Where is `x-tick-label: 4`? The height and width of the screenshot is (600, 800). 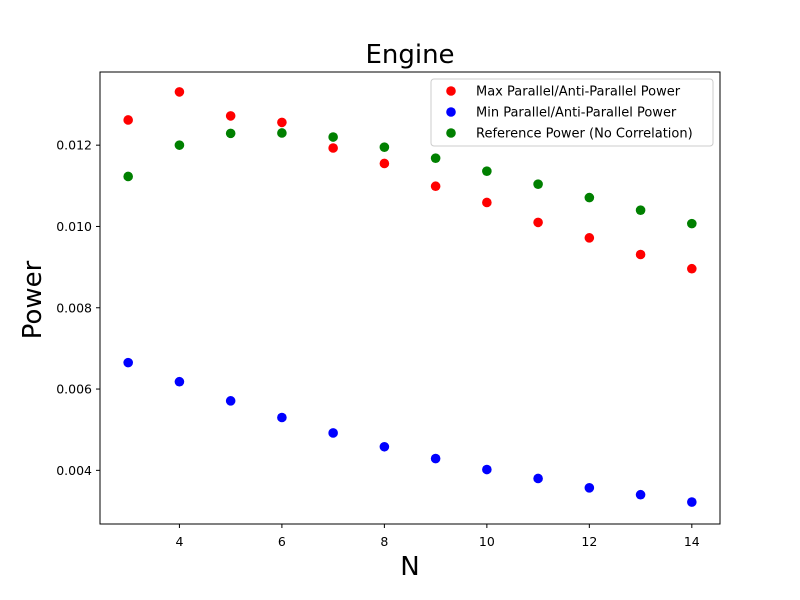
x-tick-label: 4 is located at coordinates (179, 541).